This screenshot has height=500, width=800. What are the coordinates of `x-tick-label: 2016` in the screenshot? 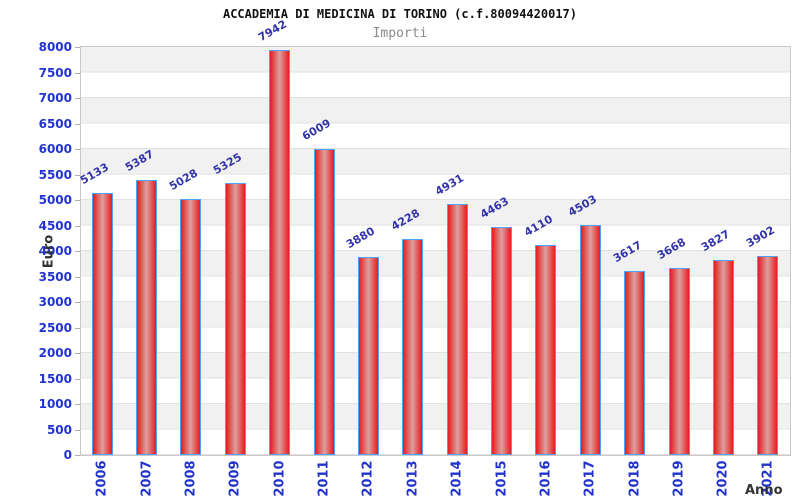 It's located at (546, 478).